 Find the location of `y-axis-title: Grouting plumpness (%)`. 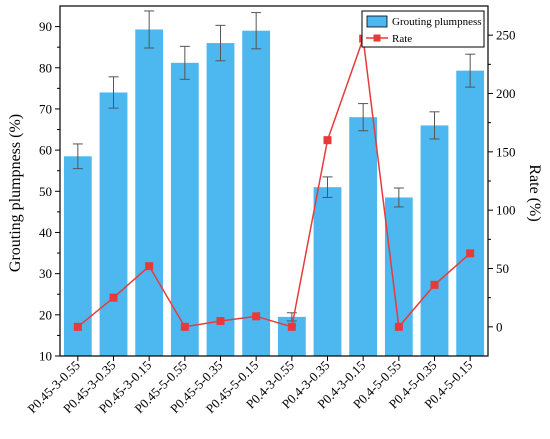

y-axis-title: Grouting plumpness (%) is located at coordinates (15, 193).